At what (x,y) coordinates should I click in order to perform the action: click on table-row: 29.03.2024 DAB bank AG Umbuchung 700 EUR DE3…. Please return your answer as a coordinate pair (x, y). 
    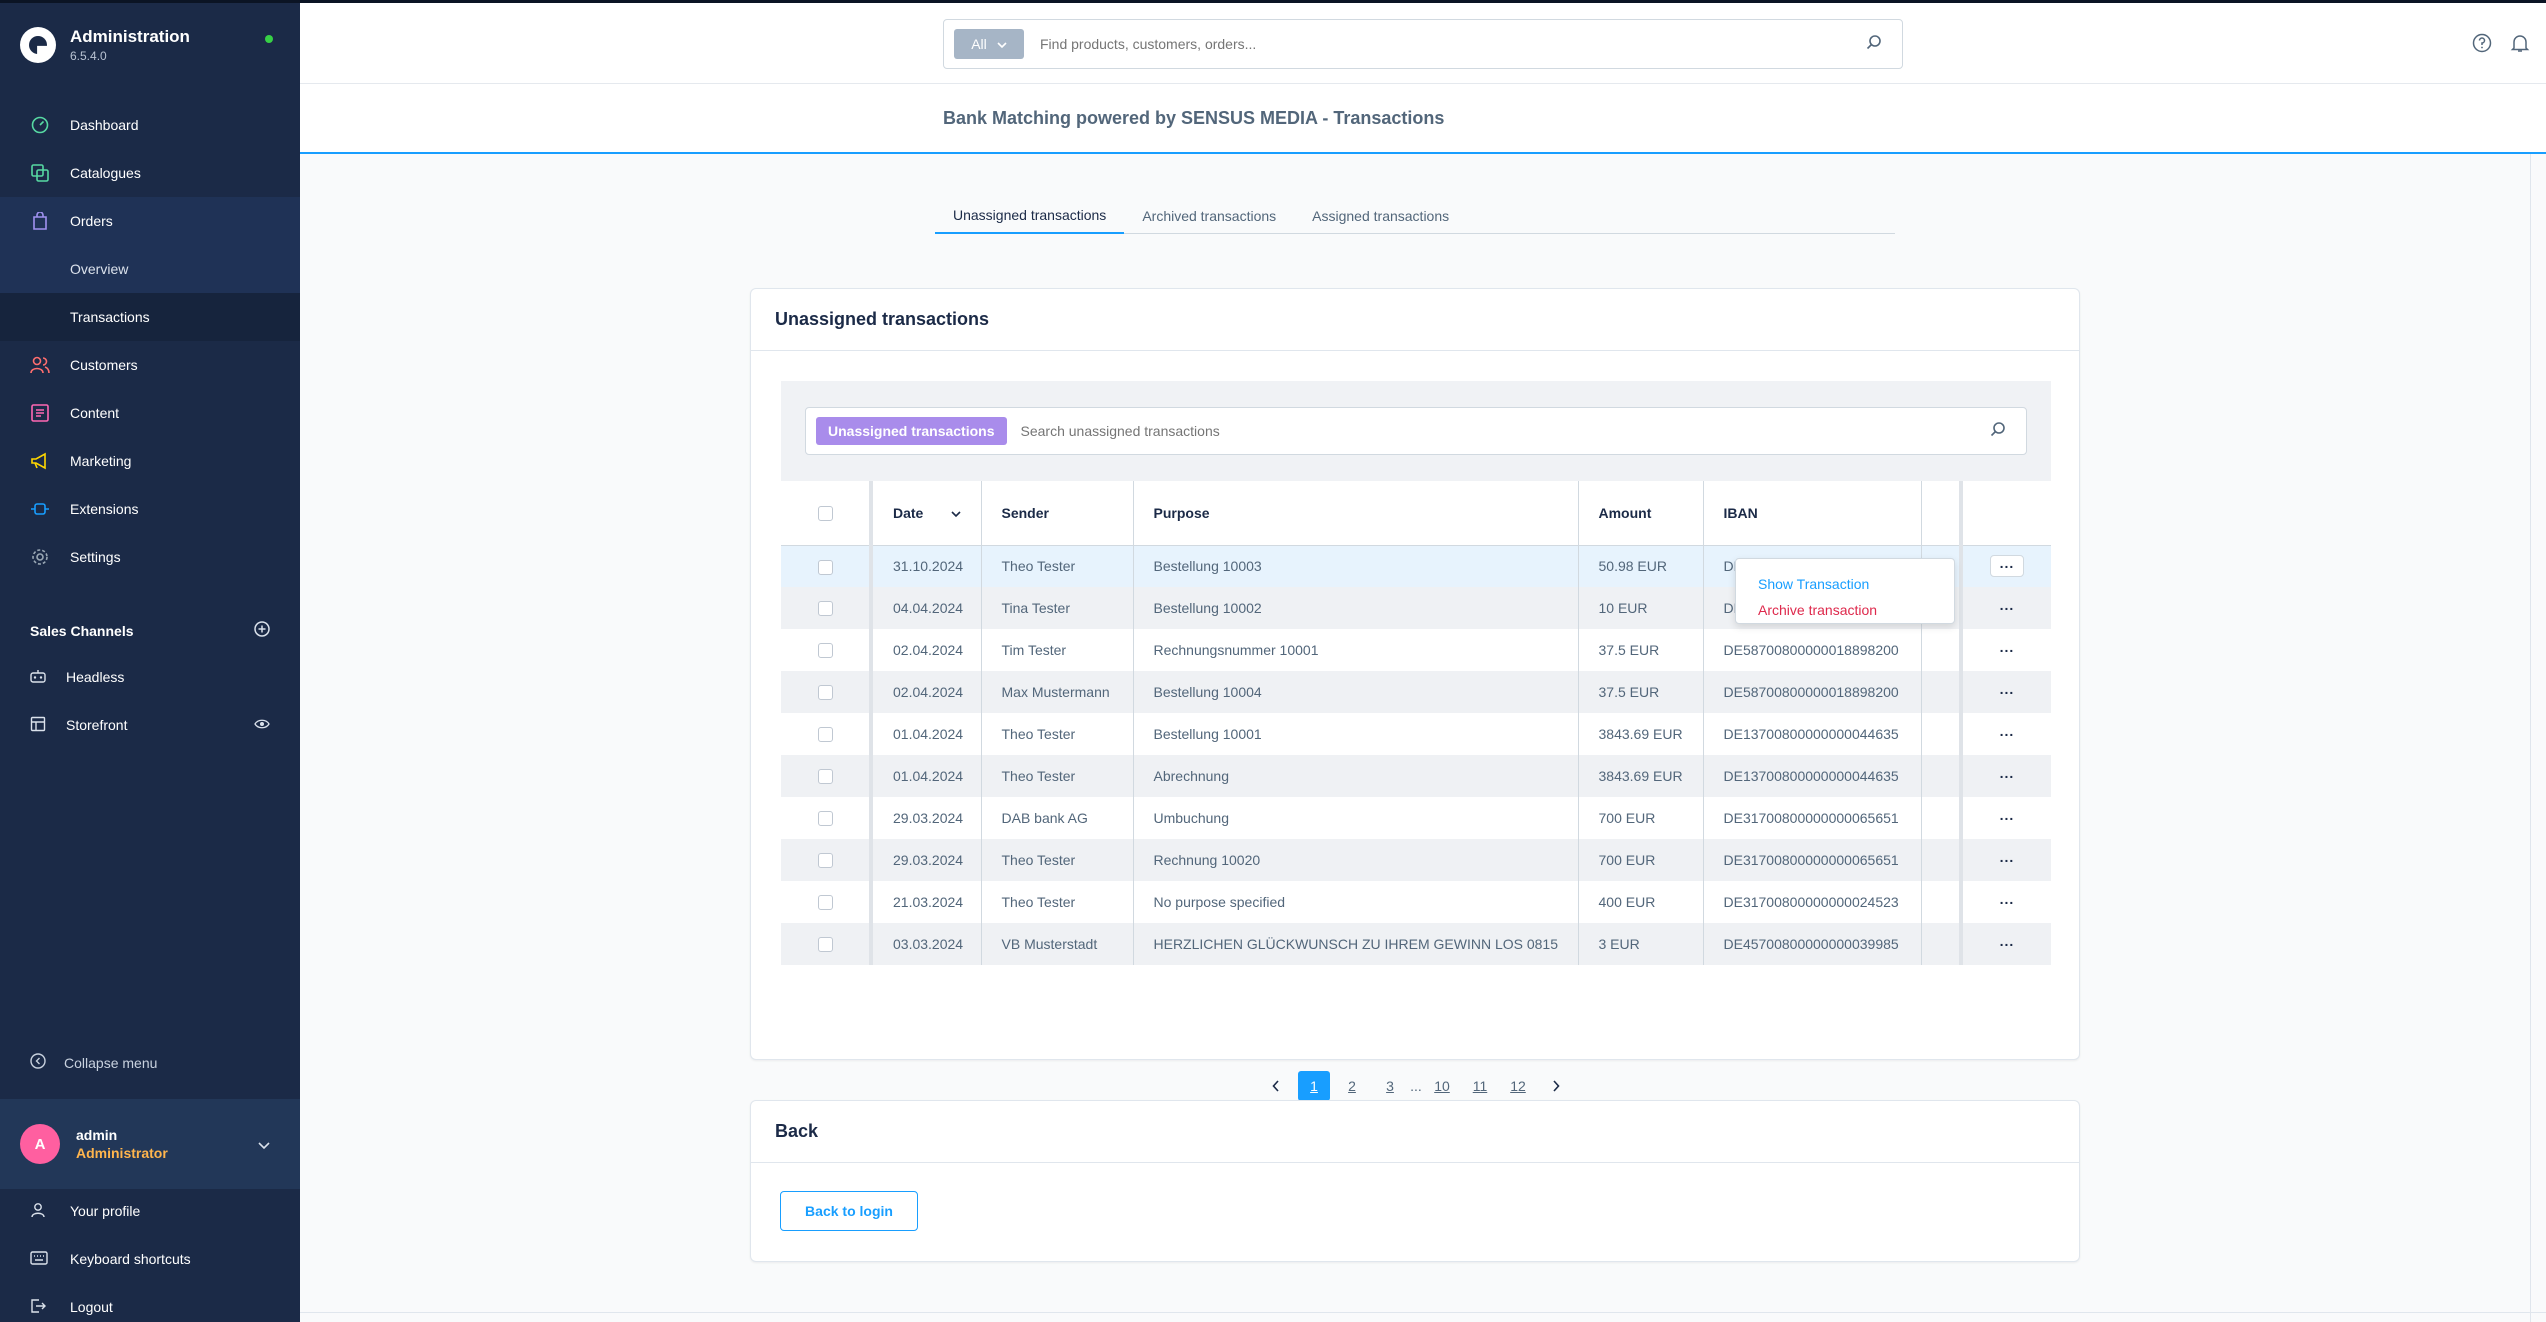
    Looking at the image, I should click on (1416, 818).